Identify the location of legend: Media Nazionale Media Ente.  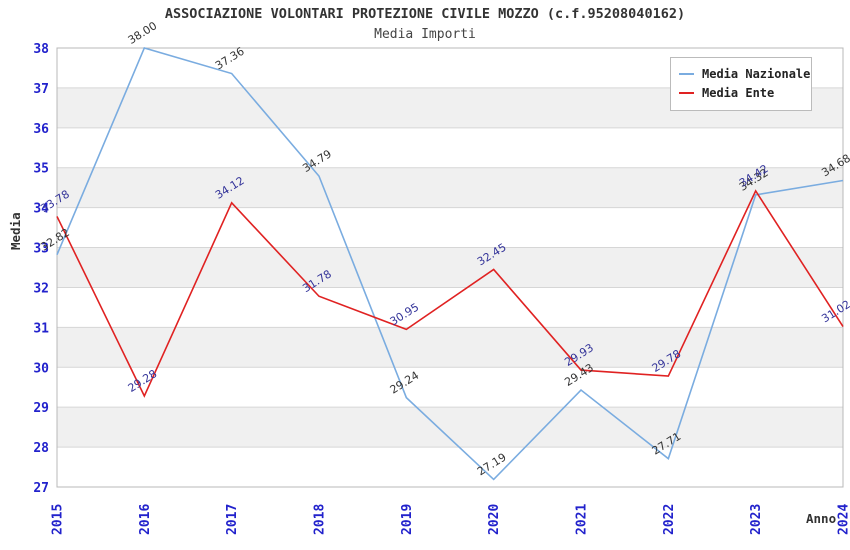
(741, 84).